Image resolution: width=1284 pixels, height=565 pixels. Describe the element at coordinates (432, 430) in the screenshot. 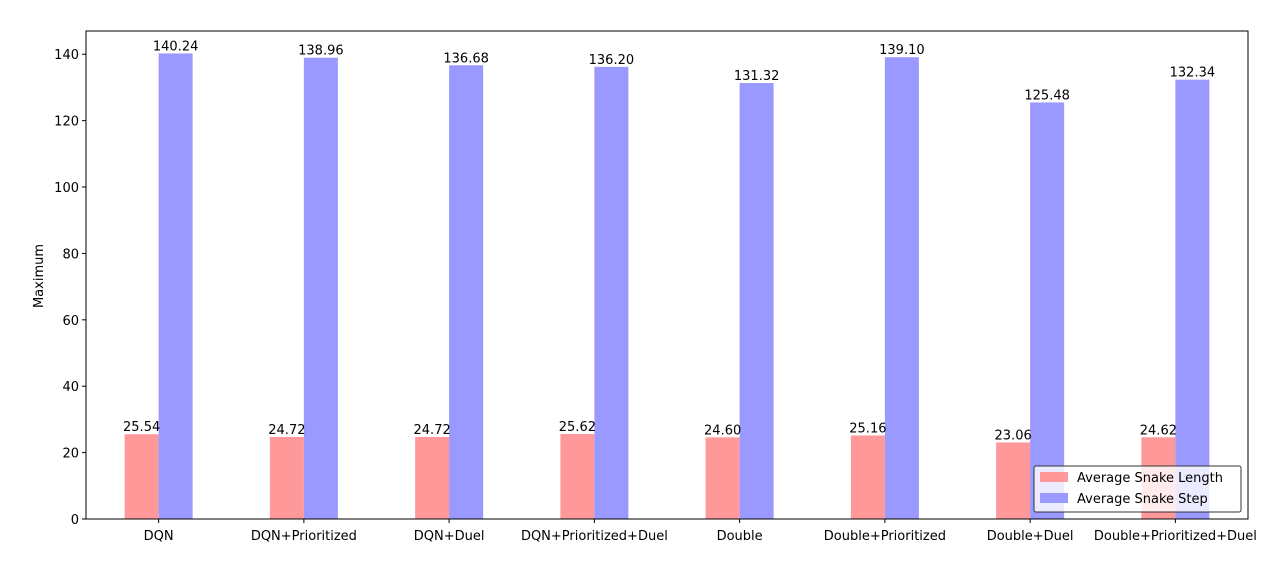

I see `data-label-length-2: 24.72` at that location.